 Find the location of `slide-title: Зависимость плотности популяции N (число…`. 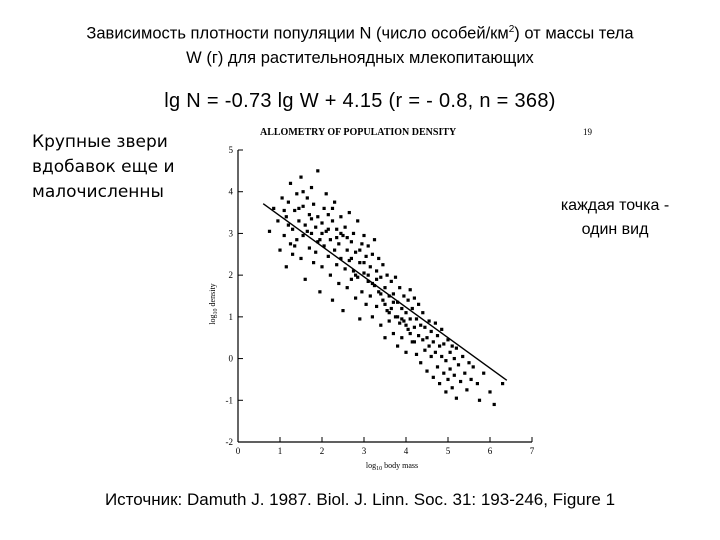

slide-title: Зависимость плотности популяции N (число… is located at coordinates (360, 44).